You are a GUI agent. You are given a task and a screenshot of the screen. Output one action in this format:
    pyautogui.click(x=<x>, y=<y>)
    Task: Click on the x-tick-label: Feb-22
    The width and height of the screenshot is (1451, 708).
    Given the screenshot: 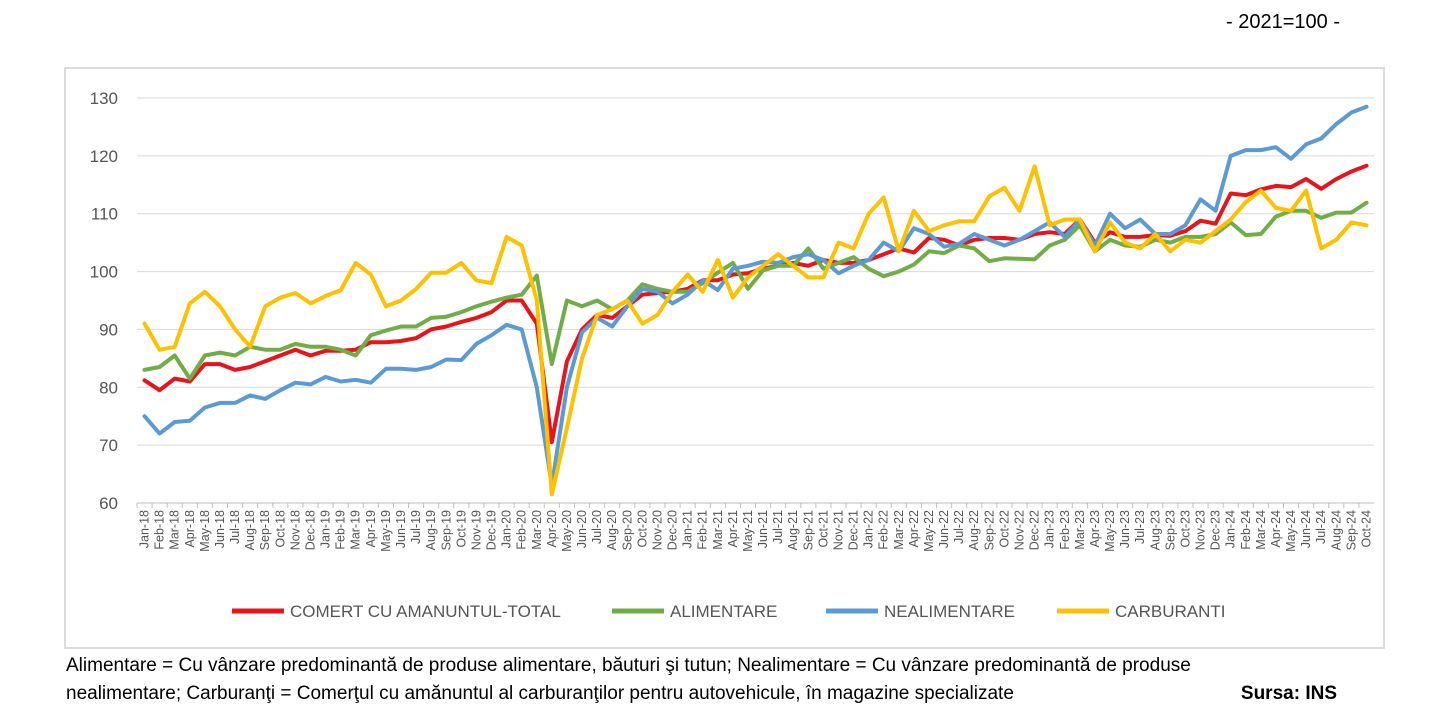 What is the action you would take?
    pyautogui.click(x=884, y=530)
    